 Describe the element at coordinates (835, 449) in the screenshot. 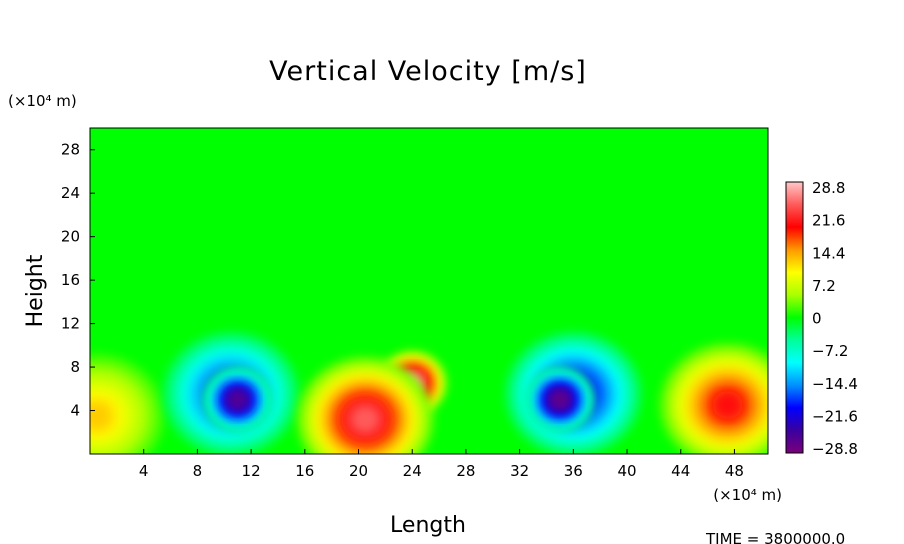

I see `colorbar-tick-label: −28.8` at that location.